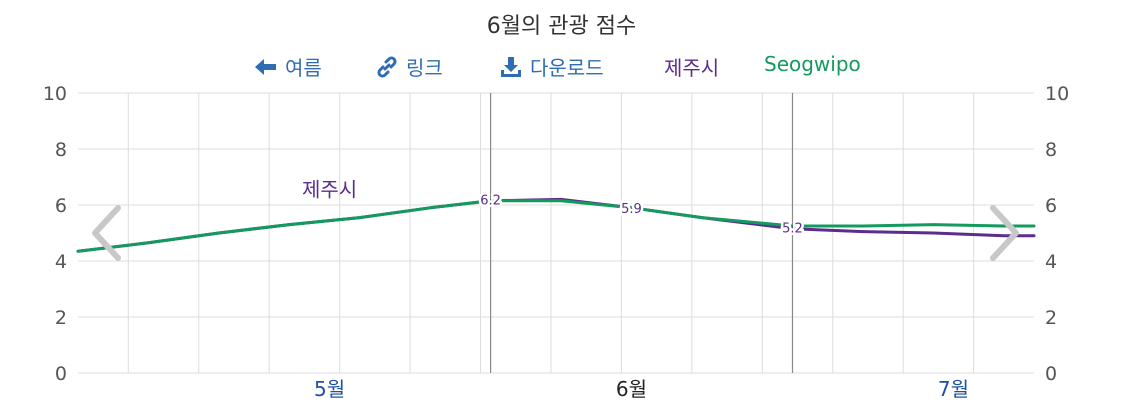 This screenshot has height=410, width=1123. Describe the element at coordinates (61, 150) in the screenshot. I see `y-tick-label-left: 8` at that location.